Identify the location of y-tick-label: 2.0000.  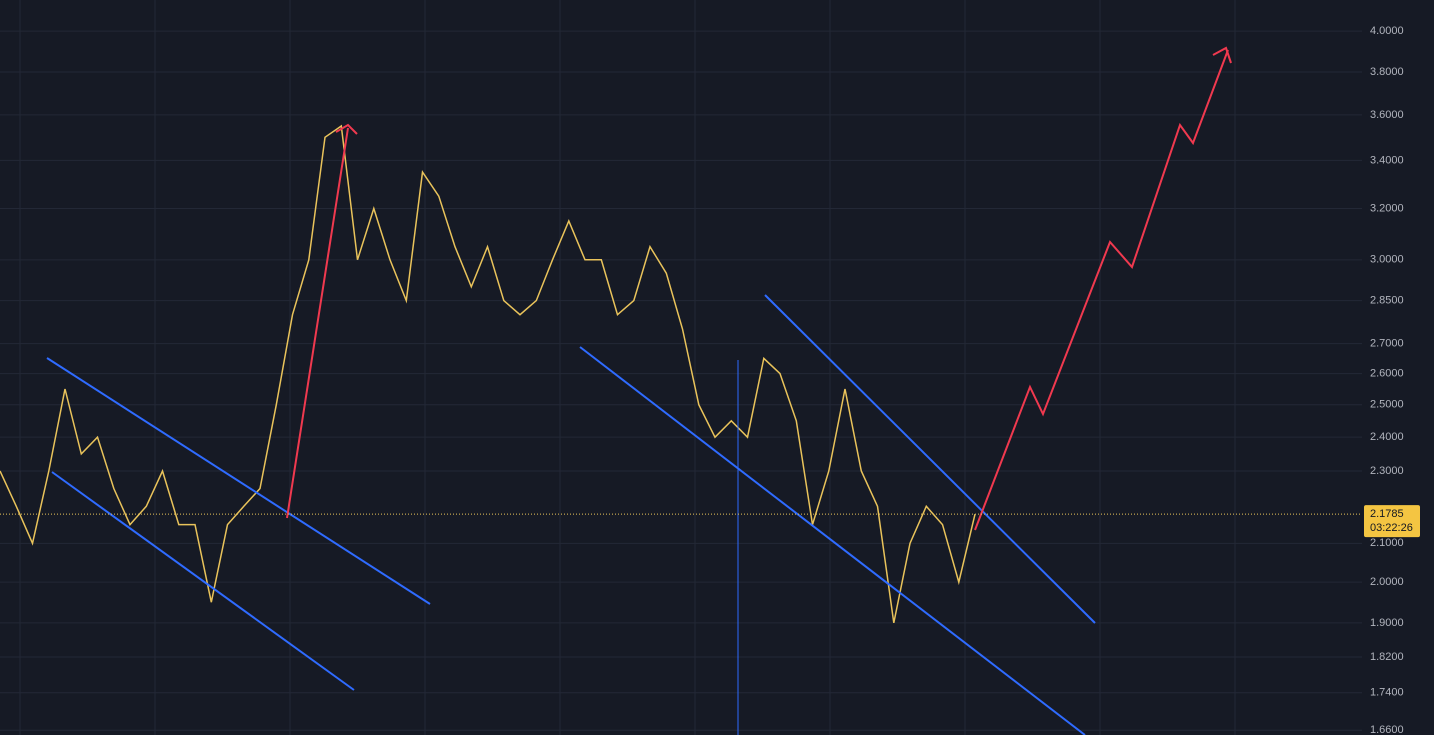
(1387, 582).